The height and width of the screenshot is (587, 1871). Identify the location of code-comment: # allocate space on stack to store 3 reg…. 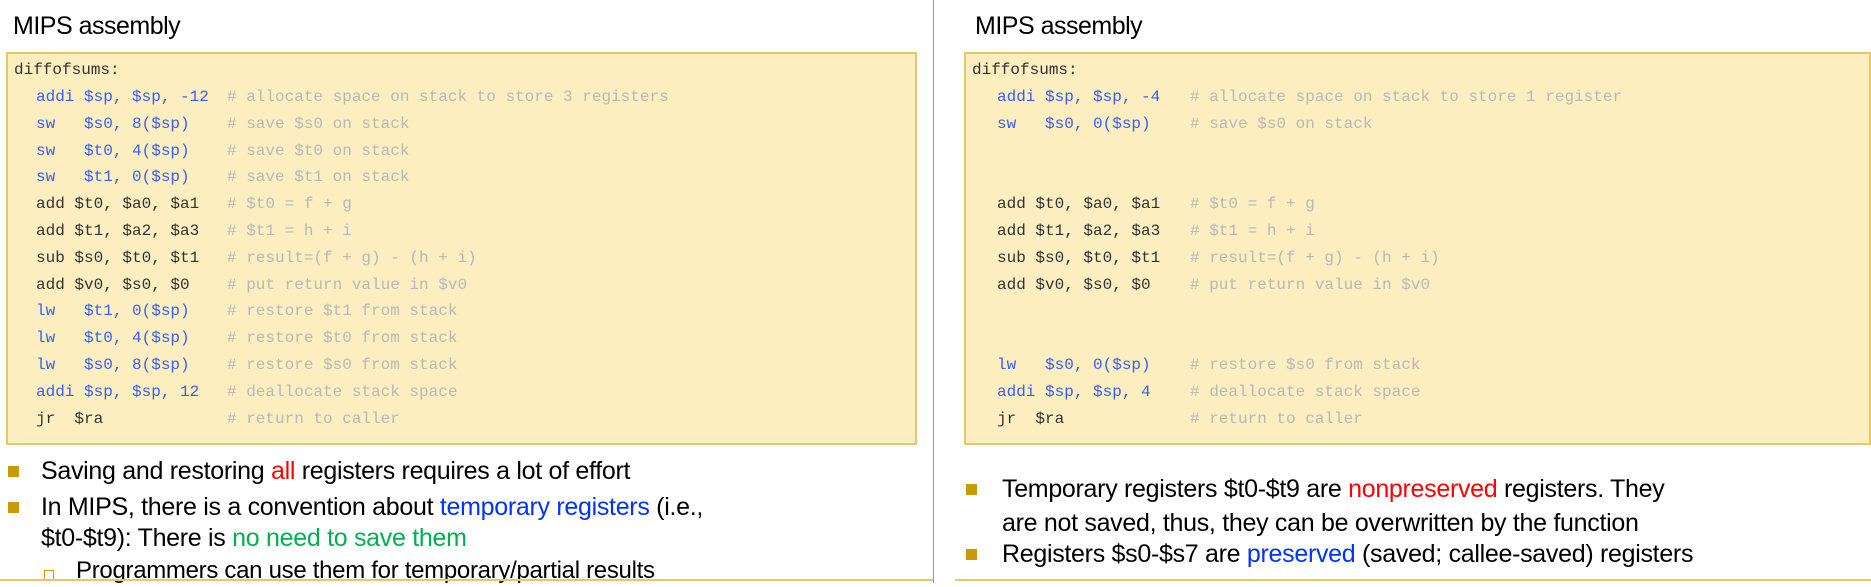
(448, 97).